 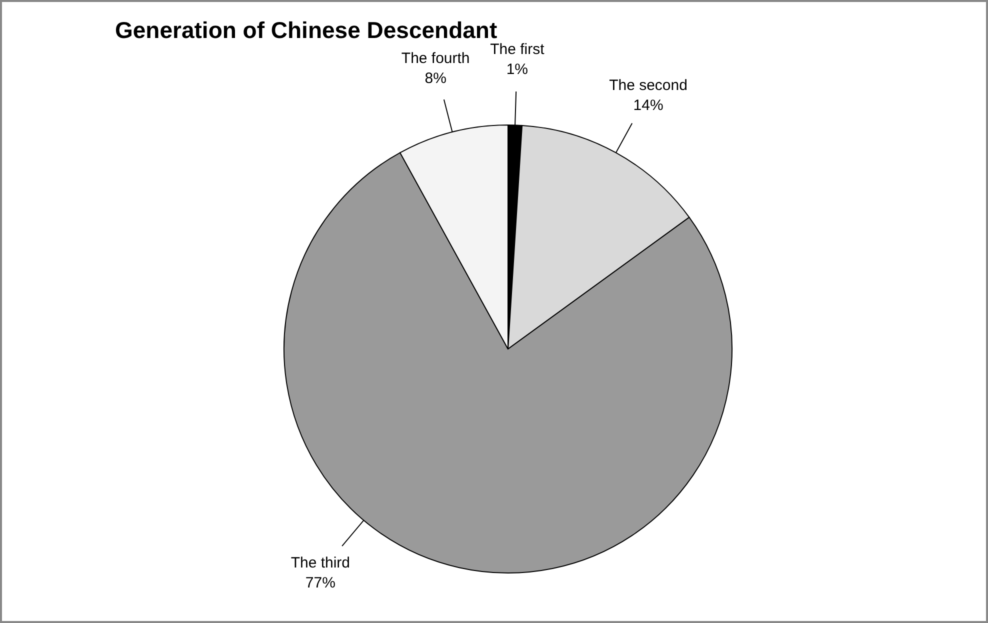 What do you see at coordinates (648, 85) in the screenshot?
I see `slice-label: The second` at bounding box center [648, 85].